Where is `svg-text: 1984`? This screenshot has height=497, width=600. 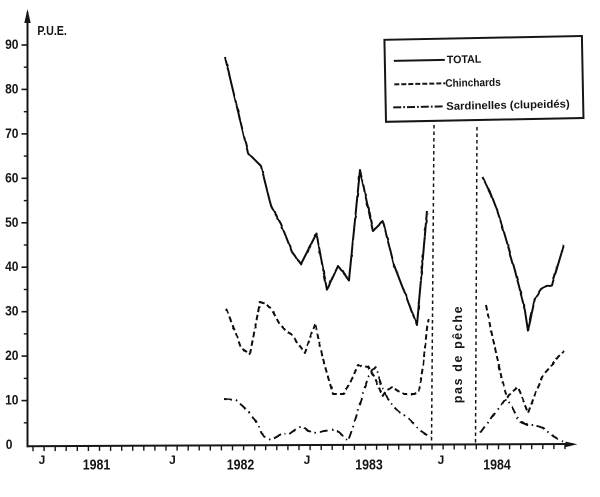 svg-text: 1984 is located at coordinates (497, 465).